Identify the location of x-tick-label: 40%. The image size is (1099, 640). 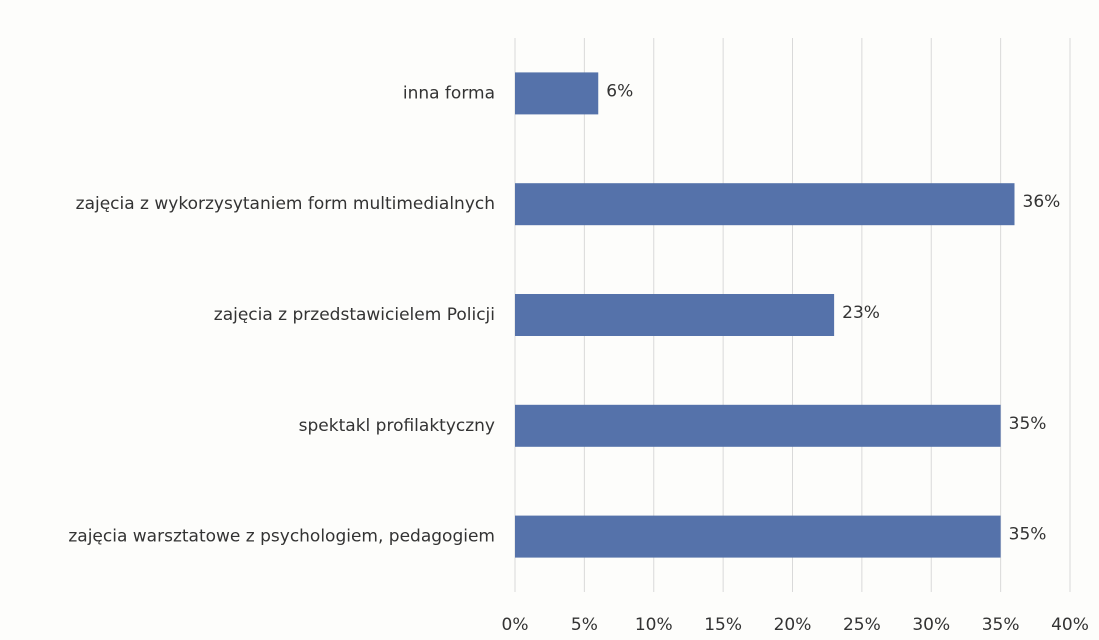
(1070, 625).